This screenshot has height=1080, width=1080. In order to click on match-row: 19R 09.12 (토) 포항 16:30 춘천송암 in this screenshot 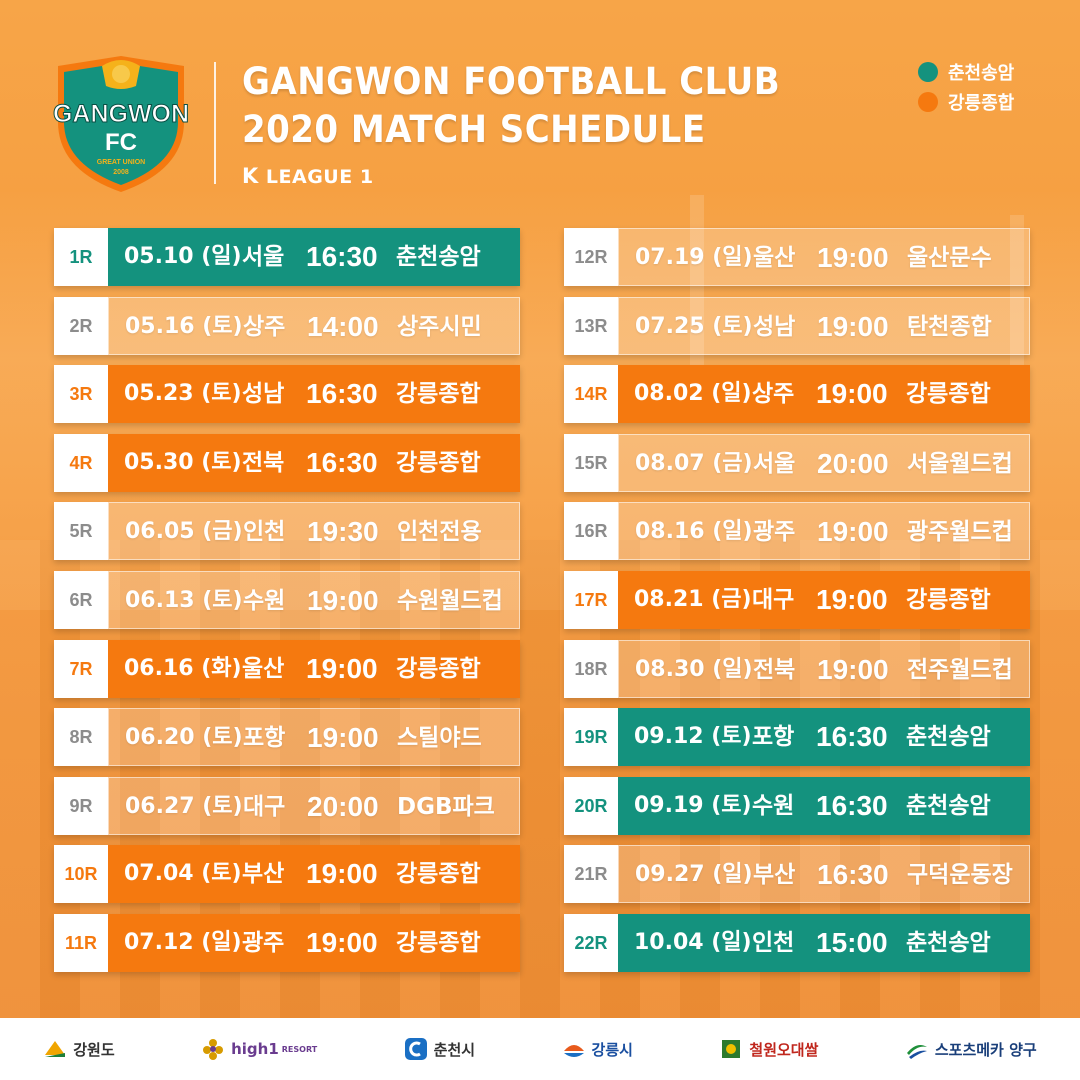, I will do `click(797, 737)`.